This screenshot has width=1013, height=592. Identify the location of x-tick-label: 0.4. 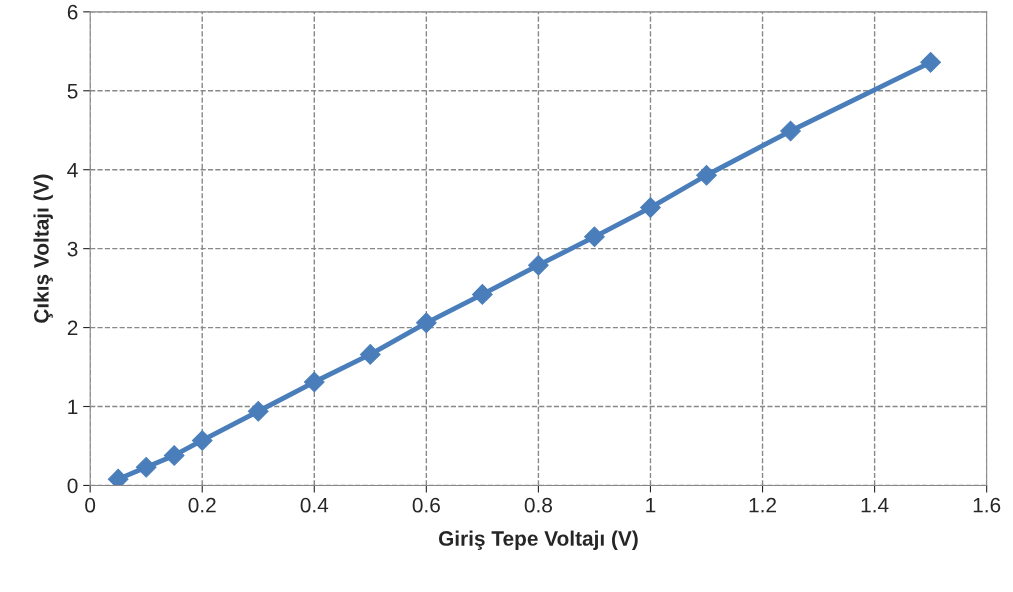
(314, 505).